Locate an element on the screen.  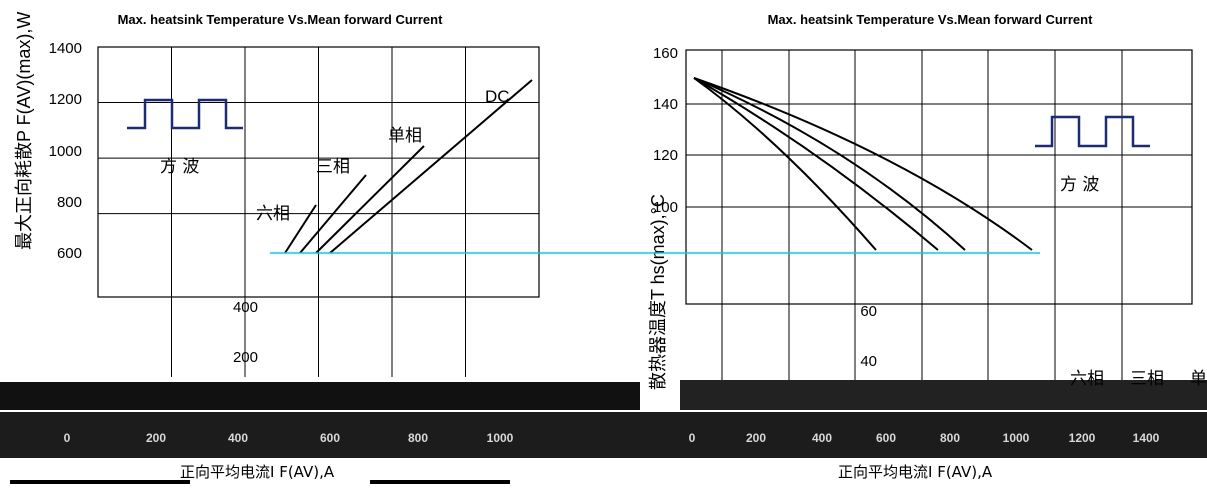
legend-entry: 三相 is located at coordinates (1147, 378).